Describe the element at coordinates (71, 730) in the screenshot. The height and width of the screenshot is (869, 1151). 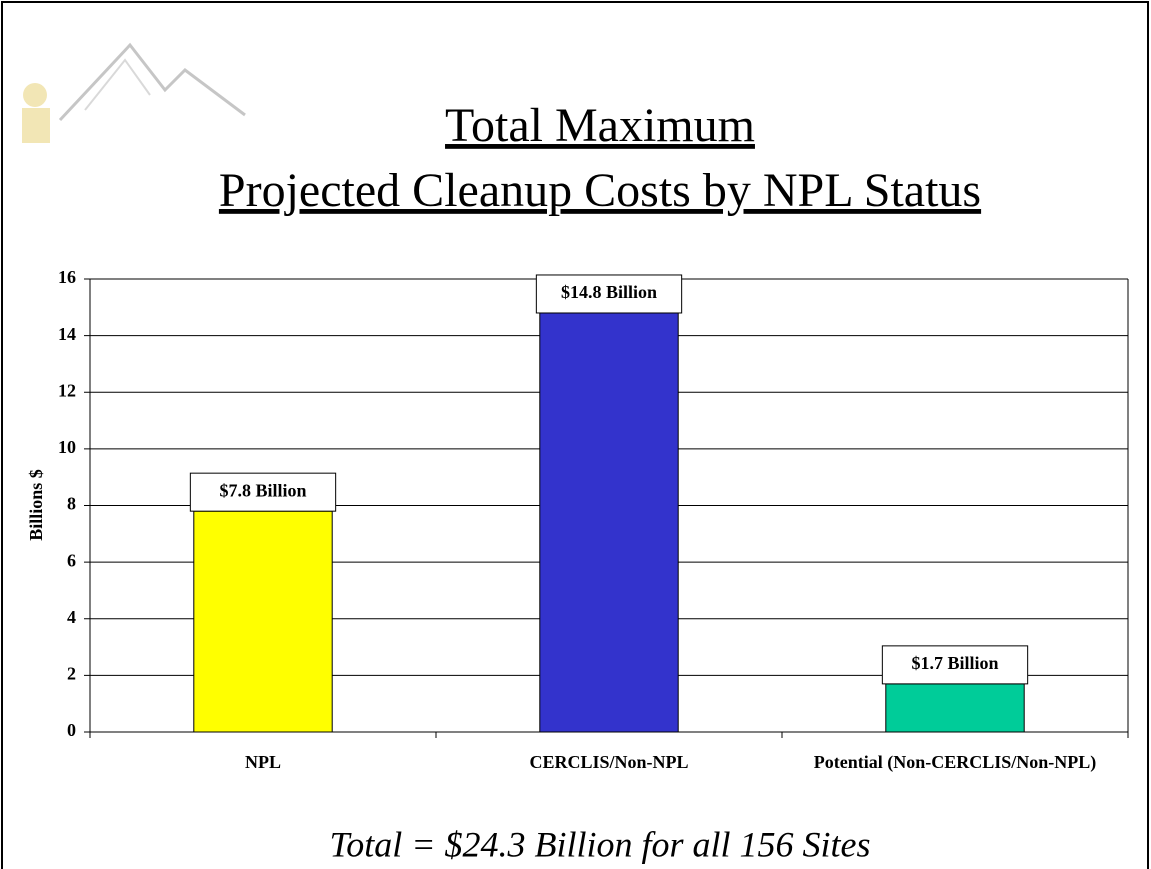
I see `y-tick-label: 0` at that location.